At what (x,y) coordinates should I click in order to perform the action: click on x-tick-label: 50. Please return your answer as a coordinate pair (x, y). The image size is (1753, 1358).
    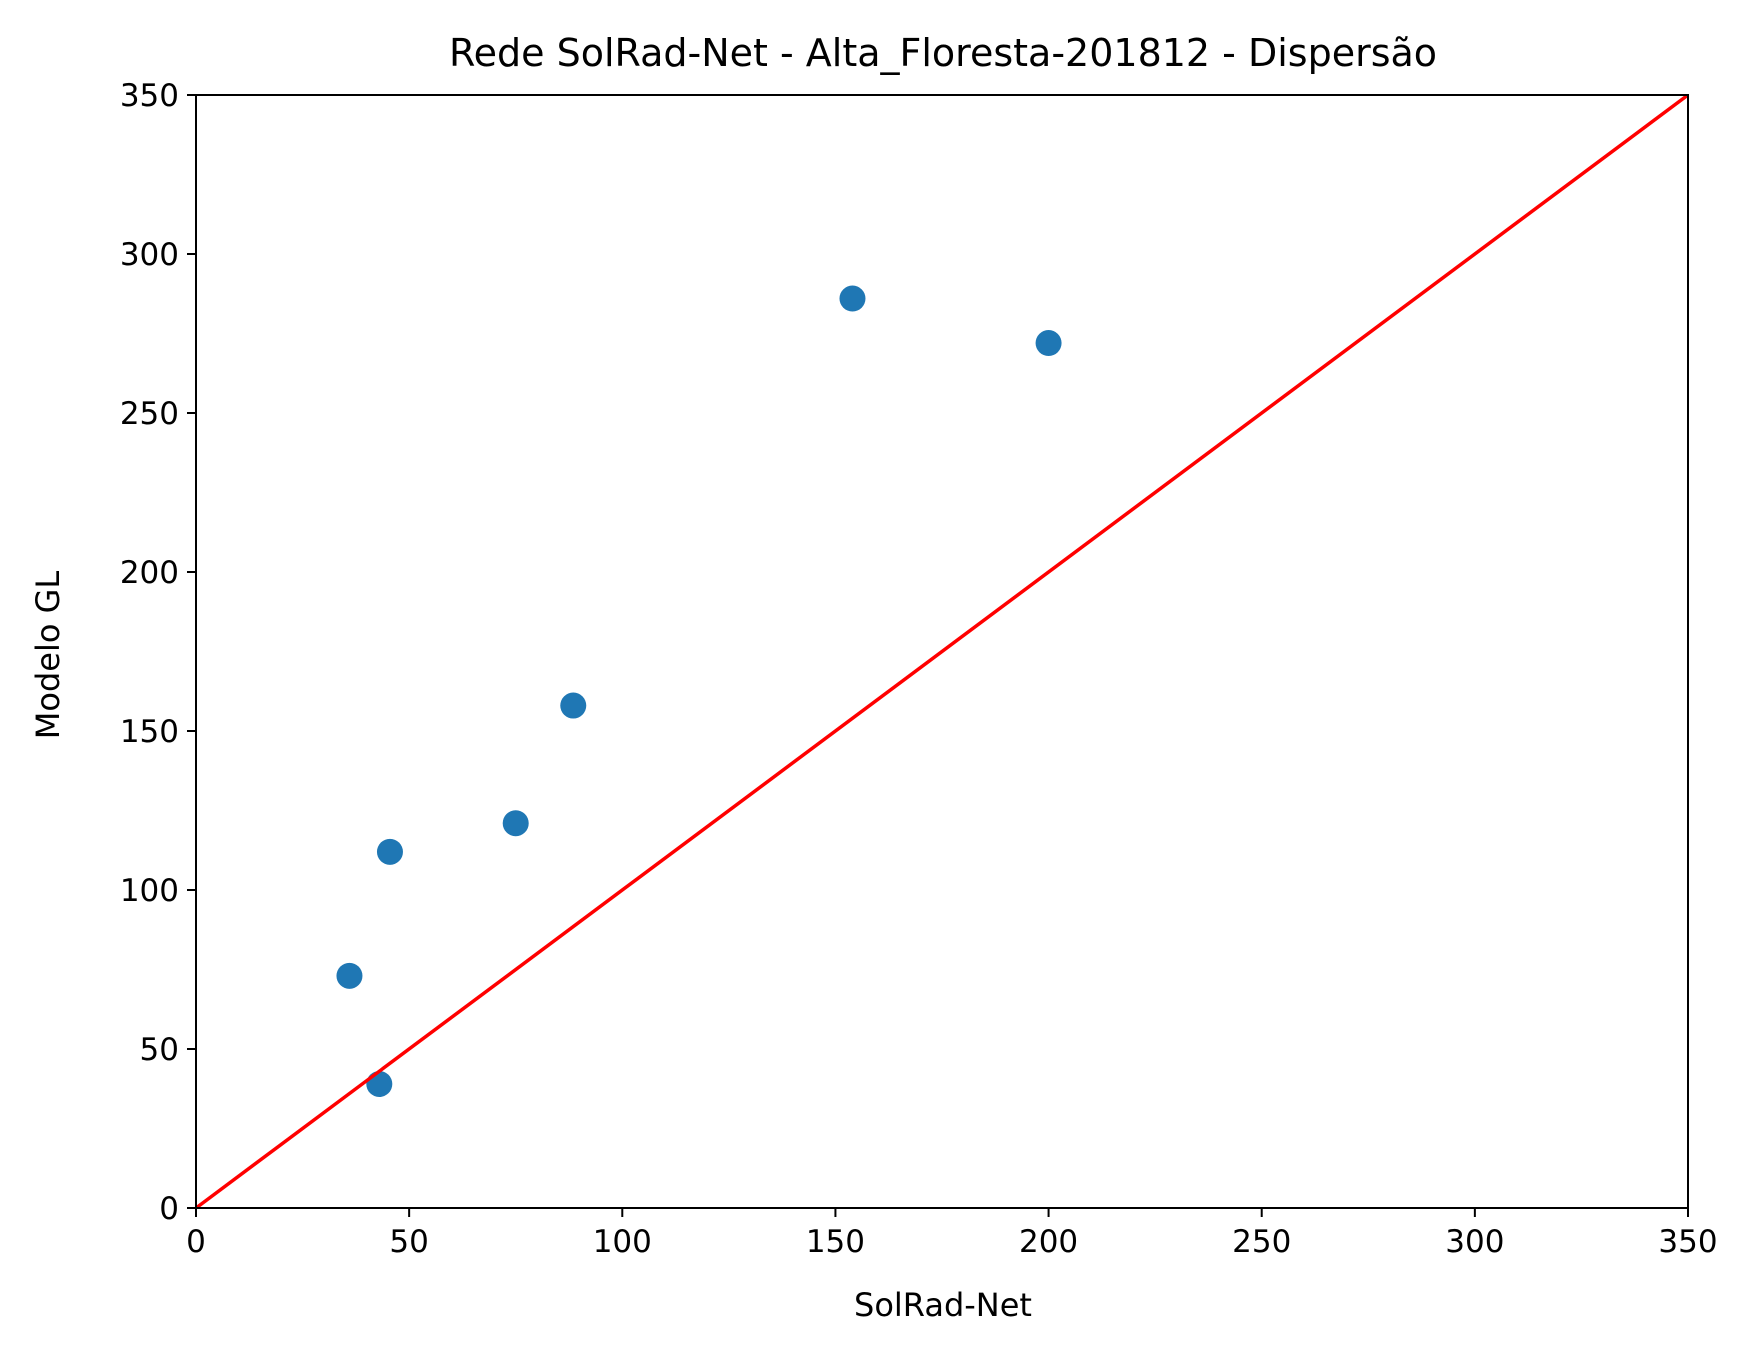
    Looking at the image, I should click on (408, 1242).